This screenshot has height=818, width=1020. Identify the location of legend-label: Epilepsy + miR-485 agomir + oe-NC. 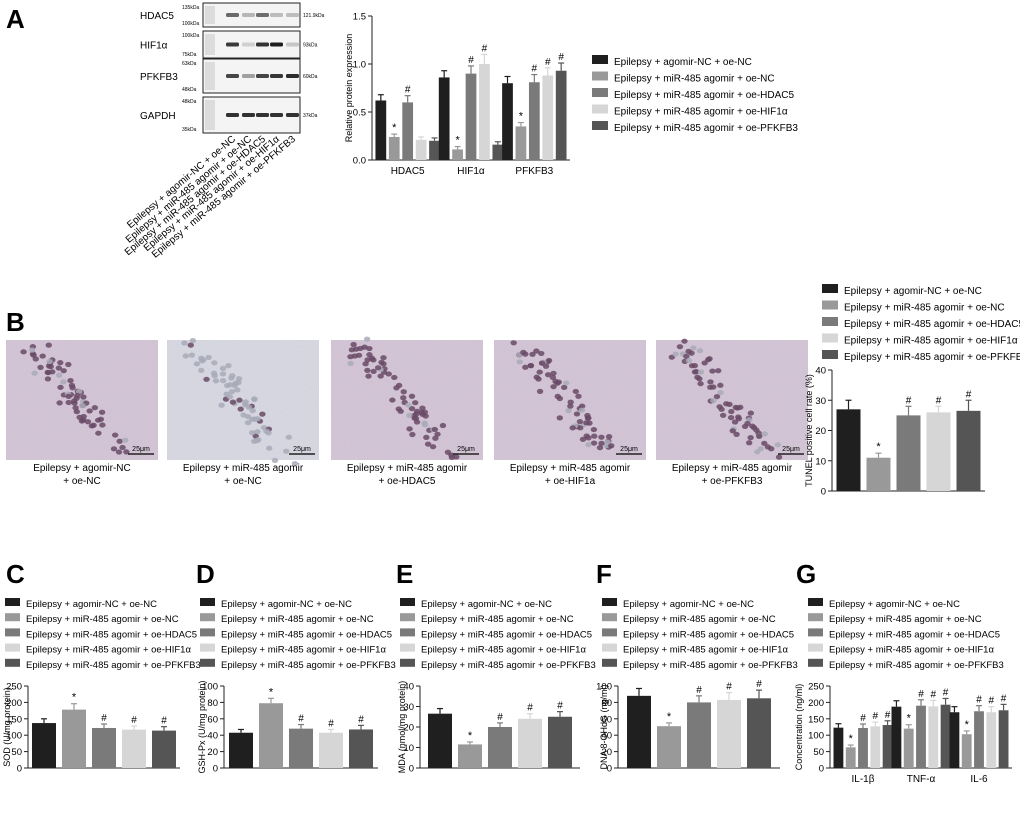
(102, 619).